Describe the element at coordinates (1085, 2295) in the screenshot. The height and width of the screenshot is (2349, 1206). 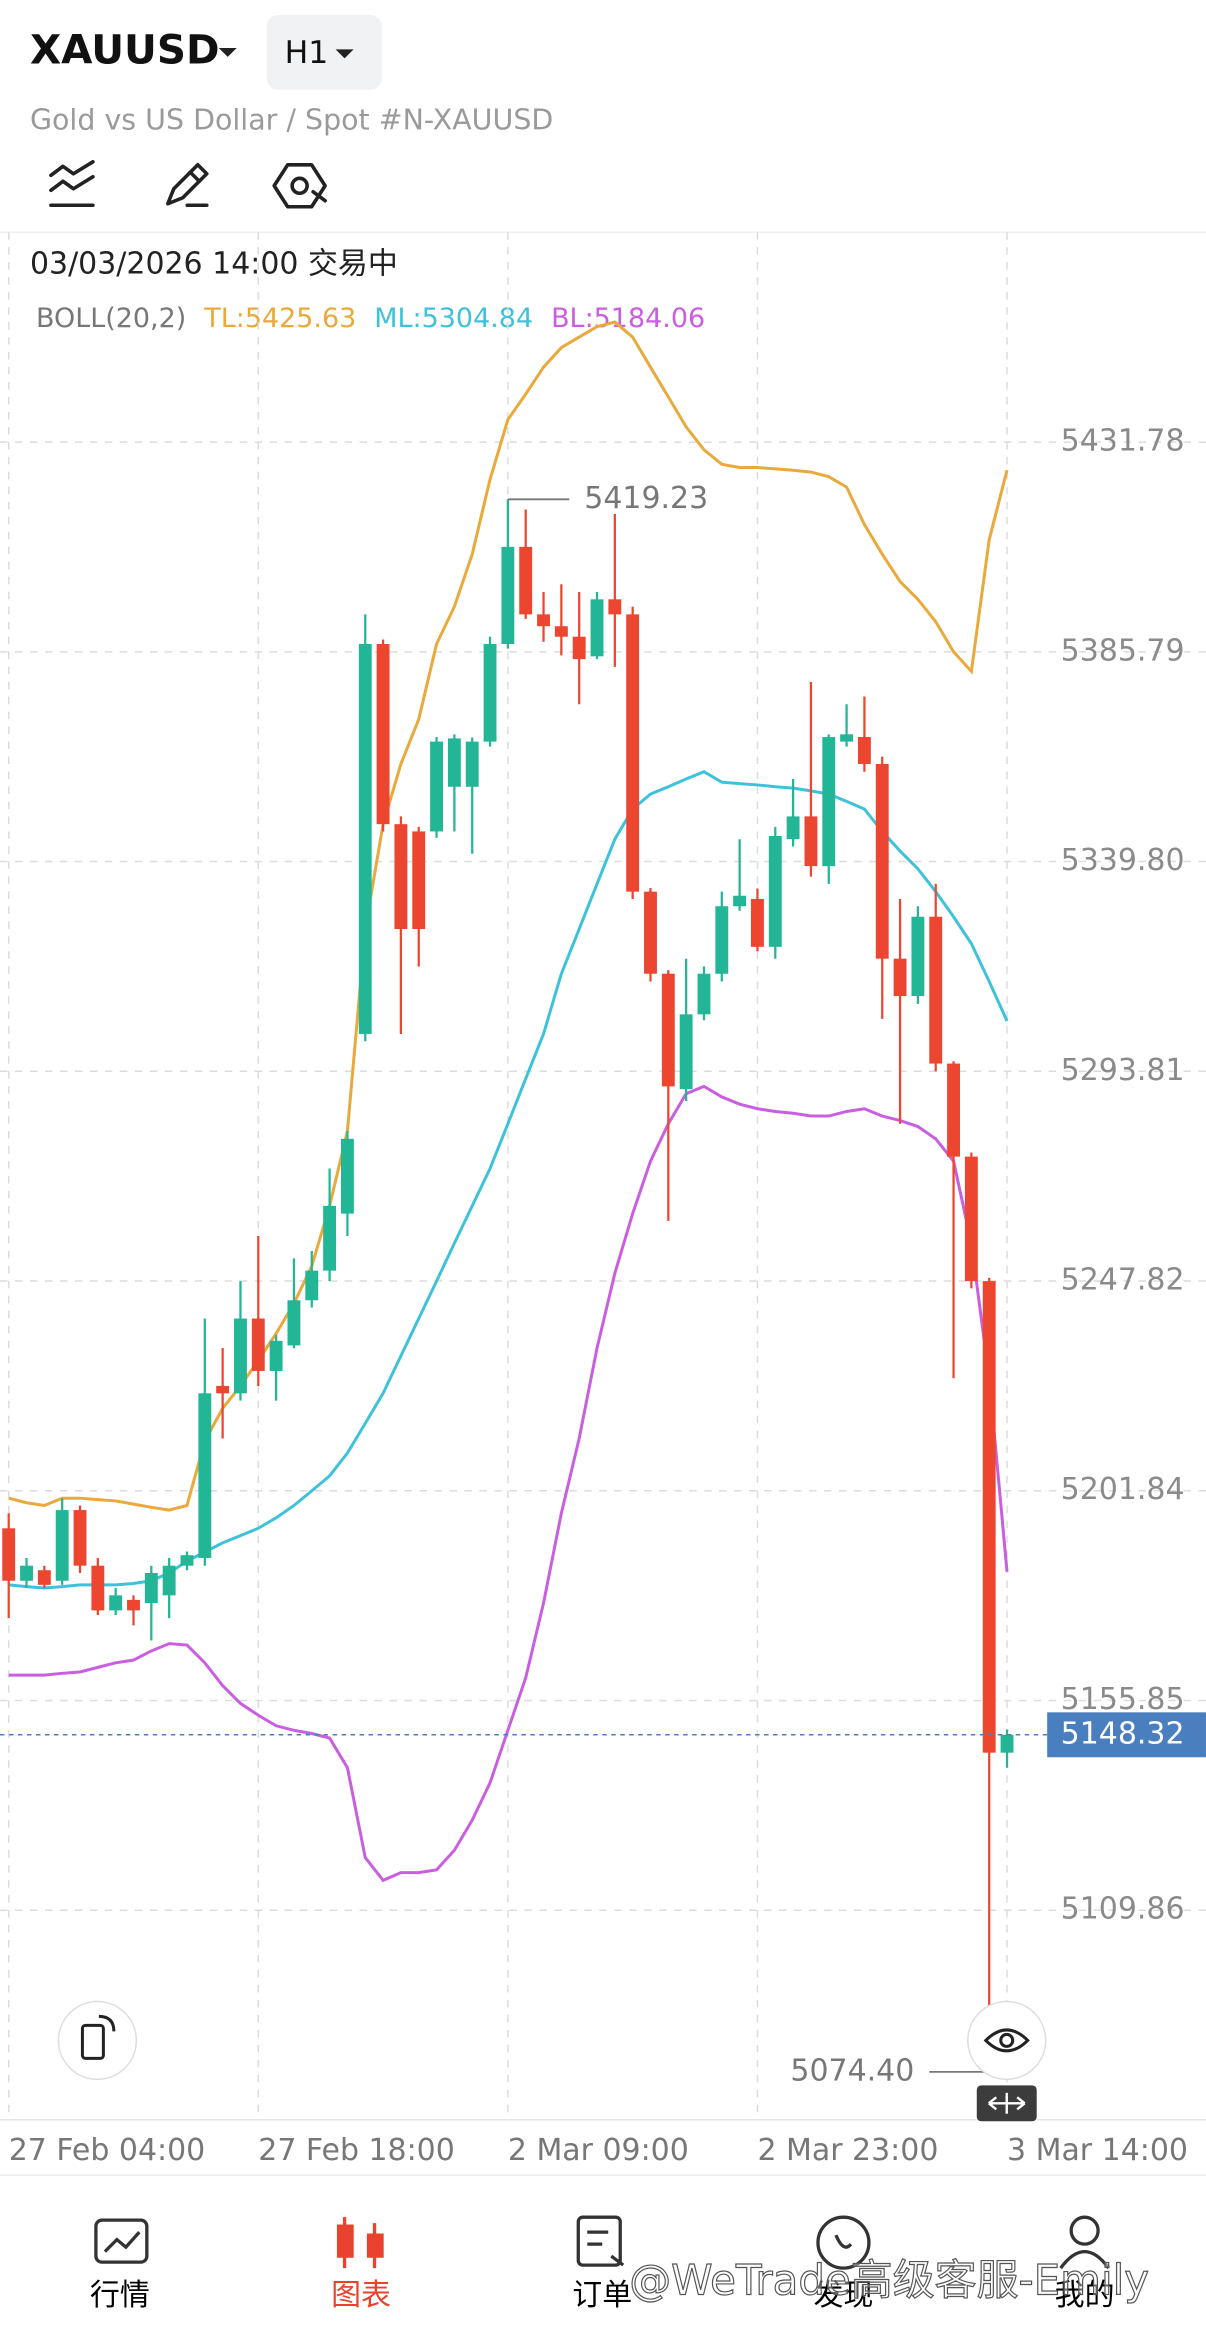
I see `nav-label: 我的` at that location.